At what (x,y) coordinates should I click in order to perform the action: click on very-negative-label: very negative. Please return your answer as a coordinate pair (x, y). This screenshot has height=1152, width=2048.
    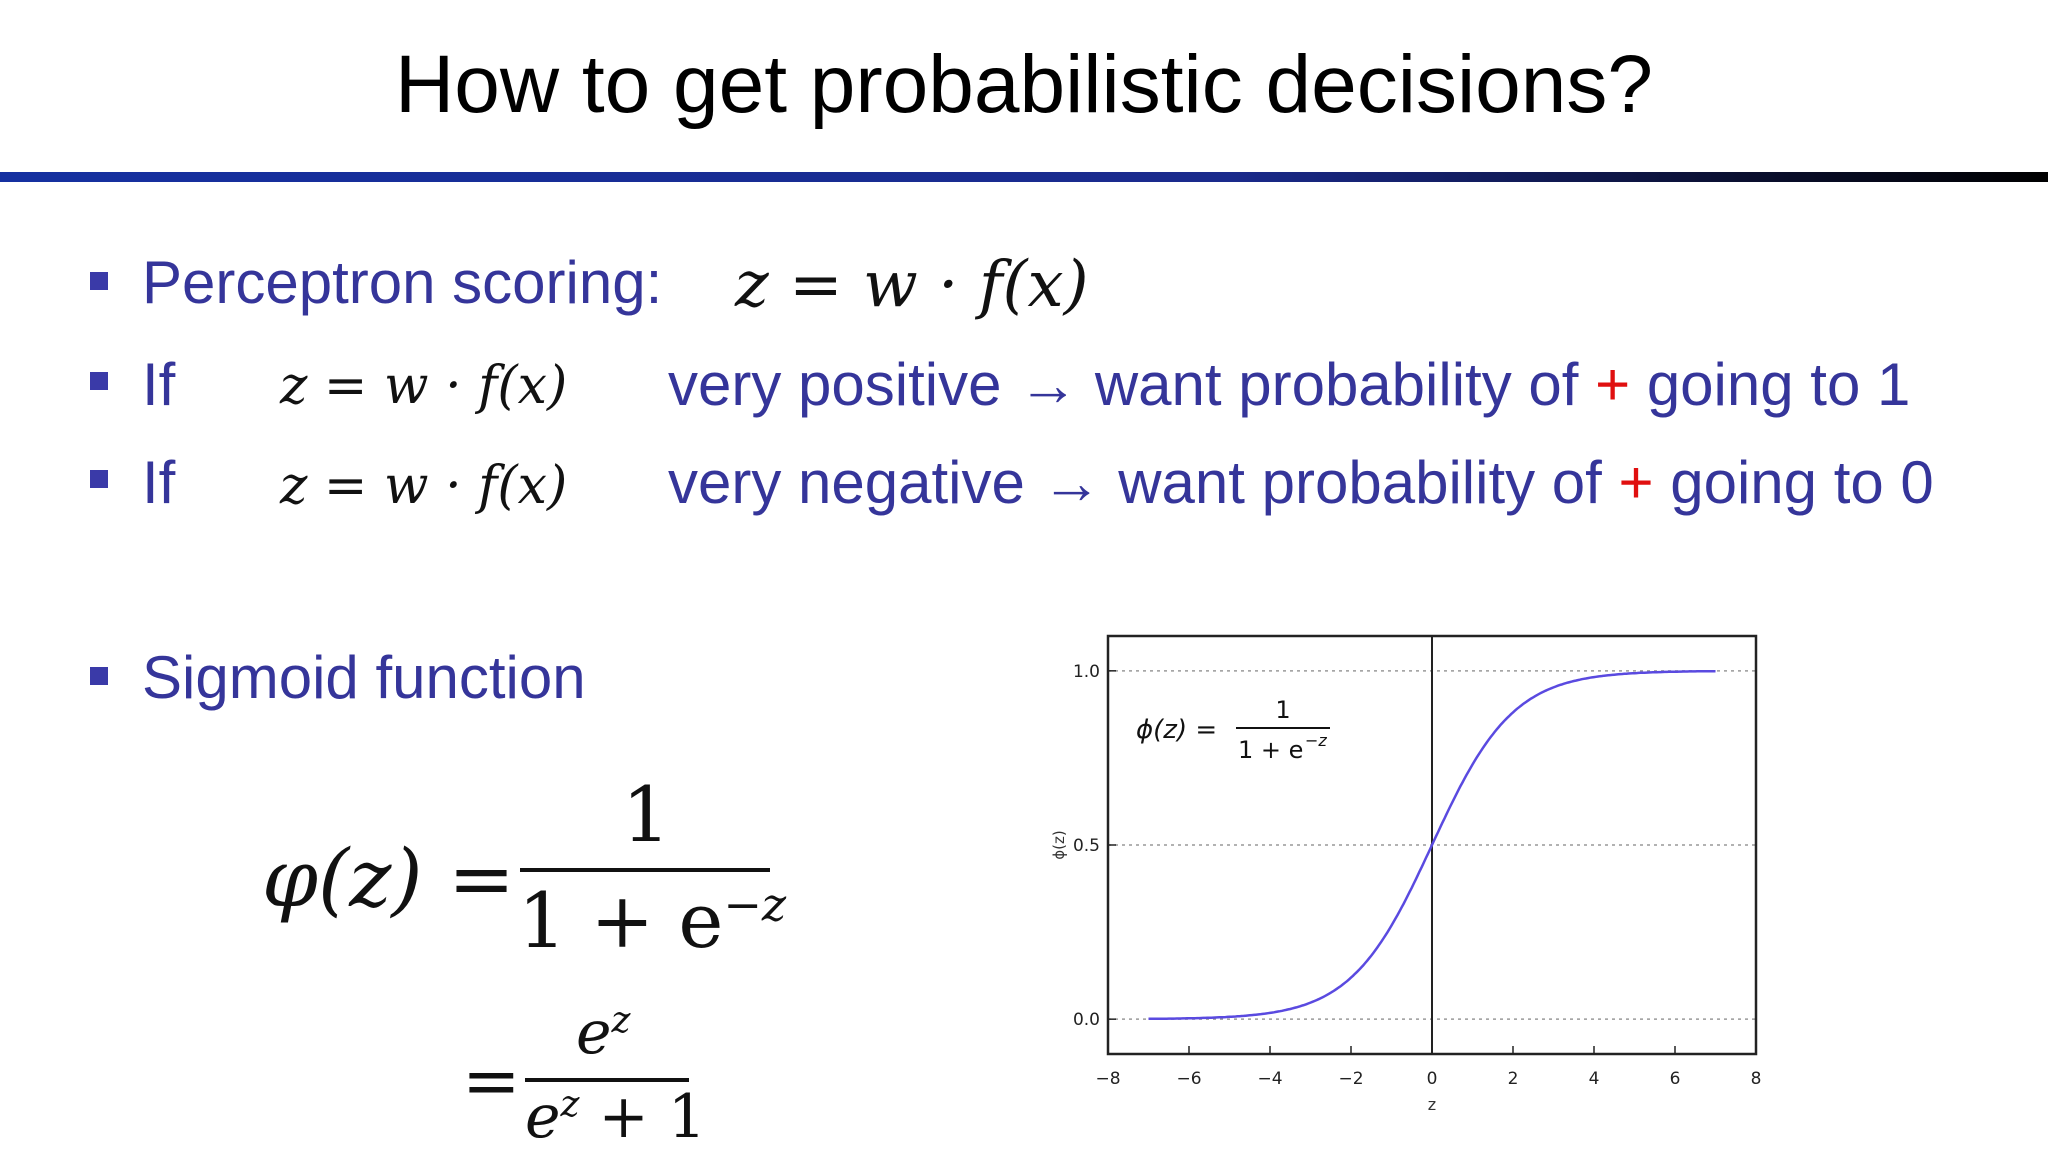
    Looking at the image, I should click on (846, 482).